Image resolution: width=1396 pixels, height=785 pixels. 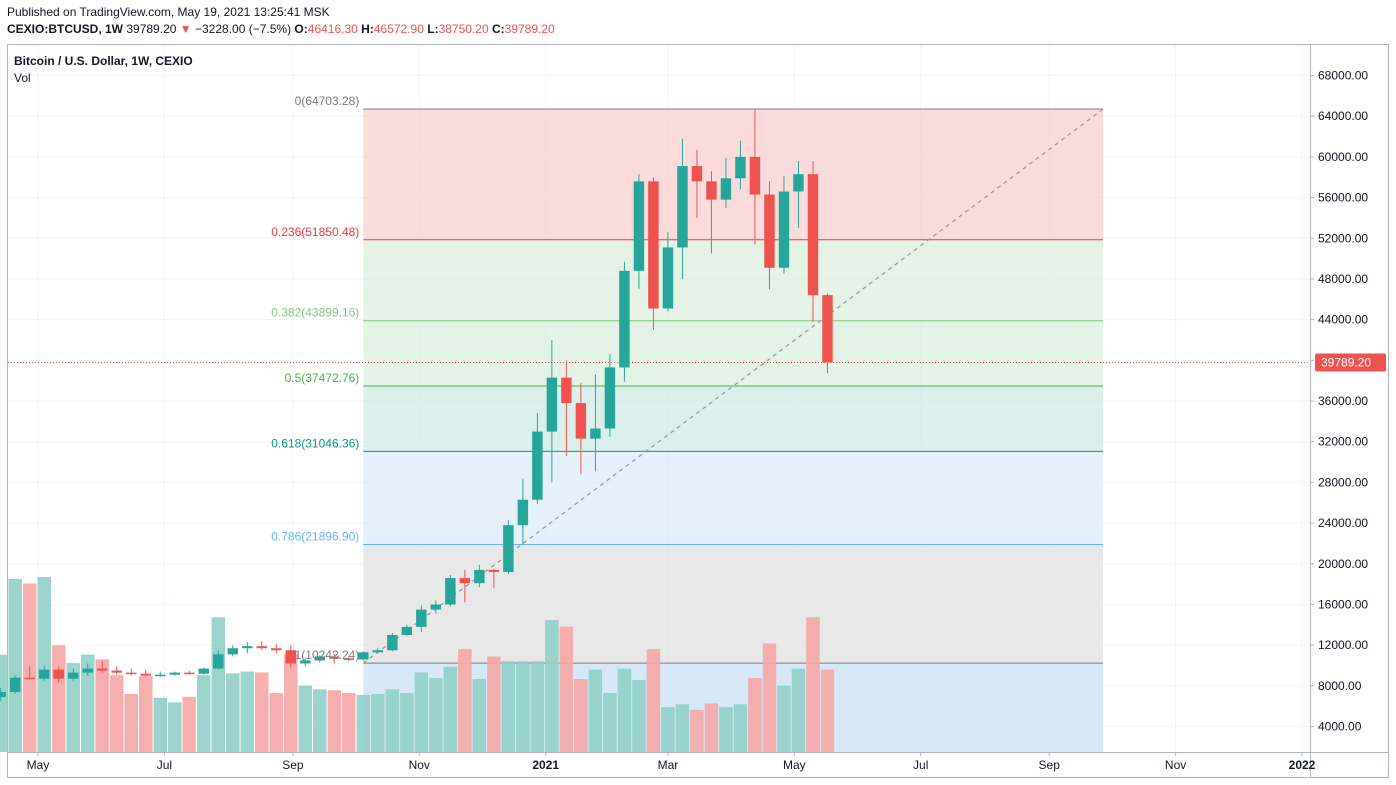 I want to click on fib-zone-below, so click(x=733, y=707).